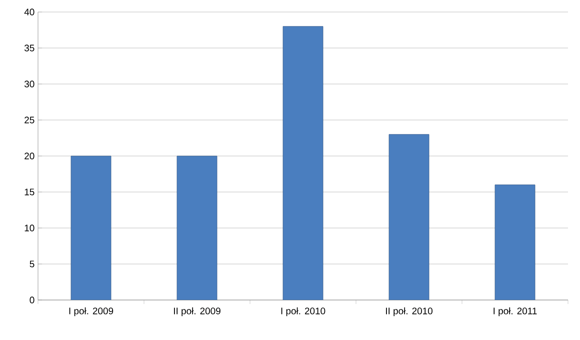 The width and height of the screenshot is (580, 340). What do you see at coordinates (91, 311) in the screenshot?
I see `x-tick-label: I poł. 2009` at bounding box center [91, 311].